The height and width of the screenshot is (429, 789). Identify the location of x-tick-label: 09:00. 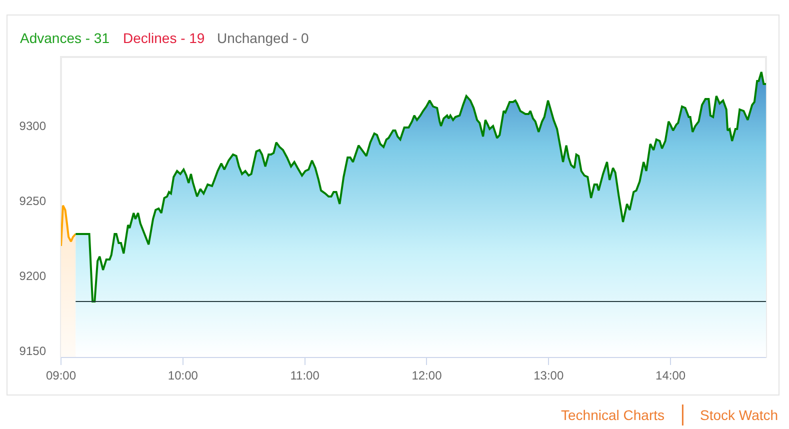
(61, 375).